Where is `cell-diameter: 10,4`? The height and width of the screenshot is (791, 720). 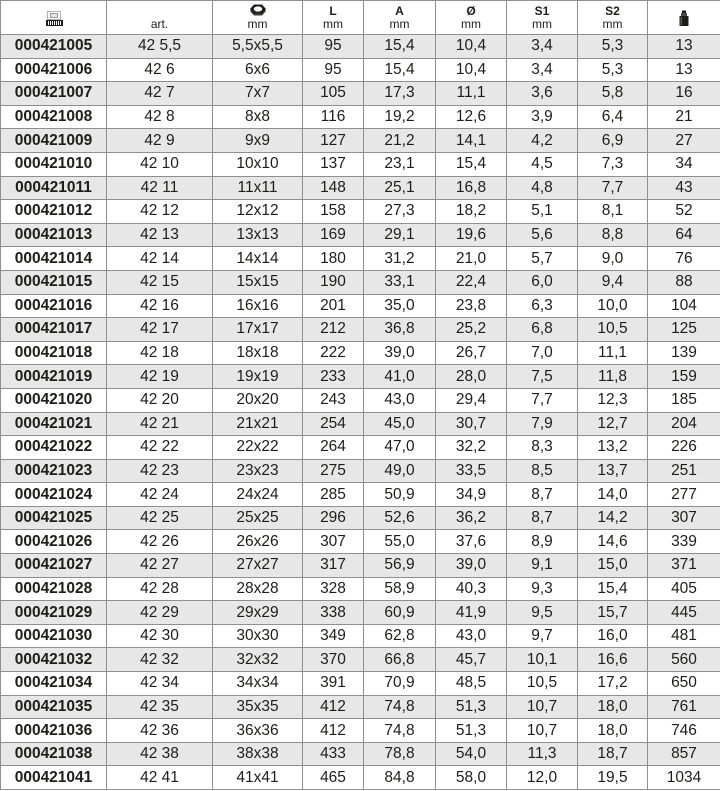
cell-diameter: 10,4 is located at coordinates (471, 70).